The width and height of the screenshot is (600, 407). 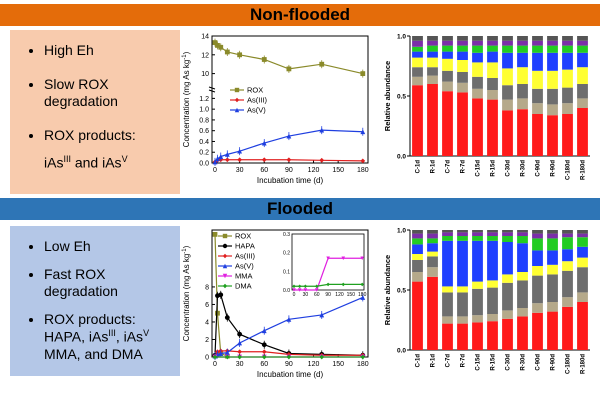 What do you see at coordinates (401, 37) in the screenshot?
I see `y-tick-label: 1.0` at bounding box center [401, 37].